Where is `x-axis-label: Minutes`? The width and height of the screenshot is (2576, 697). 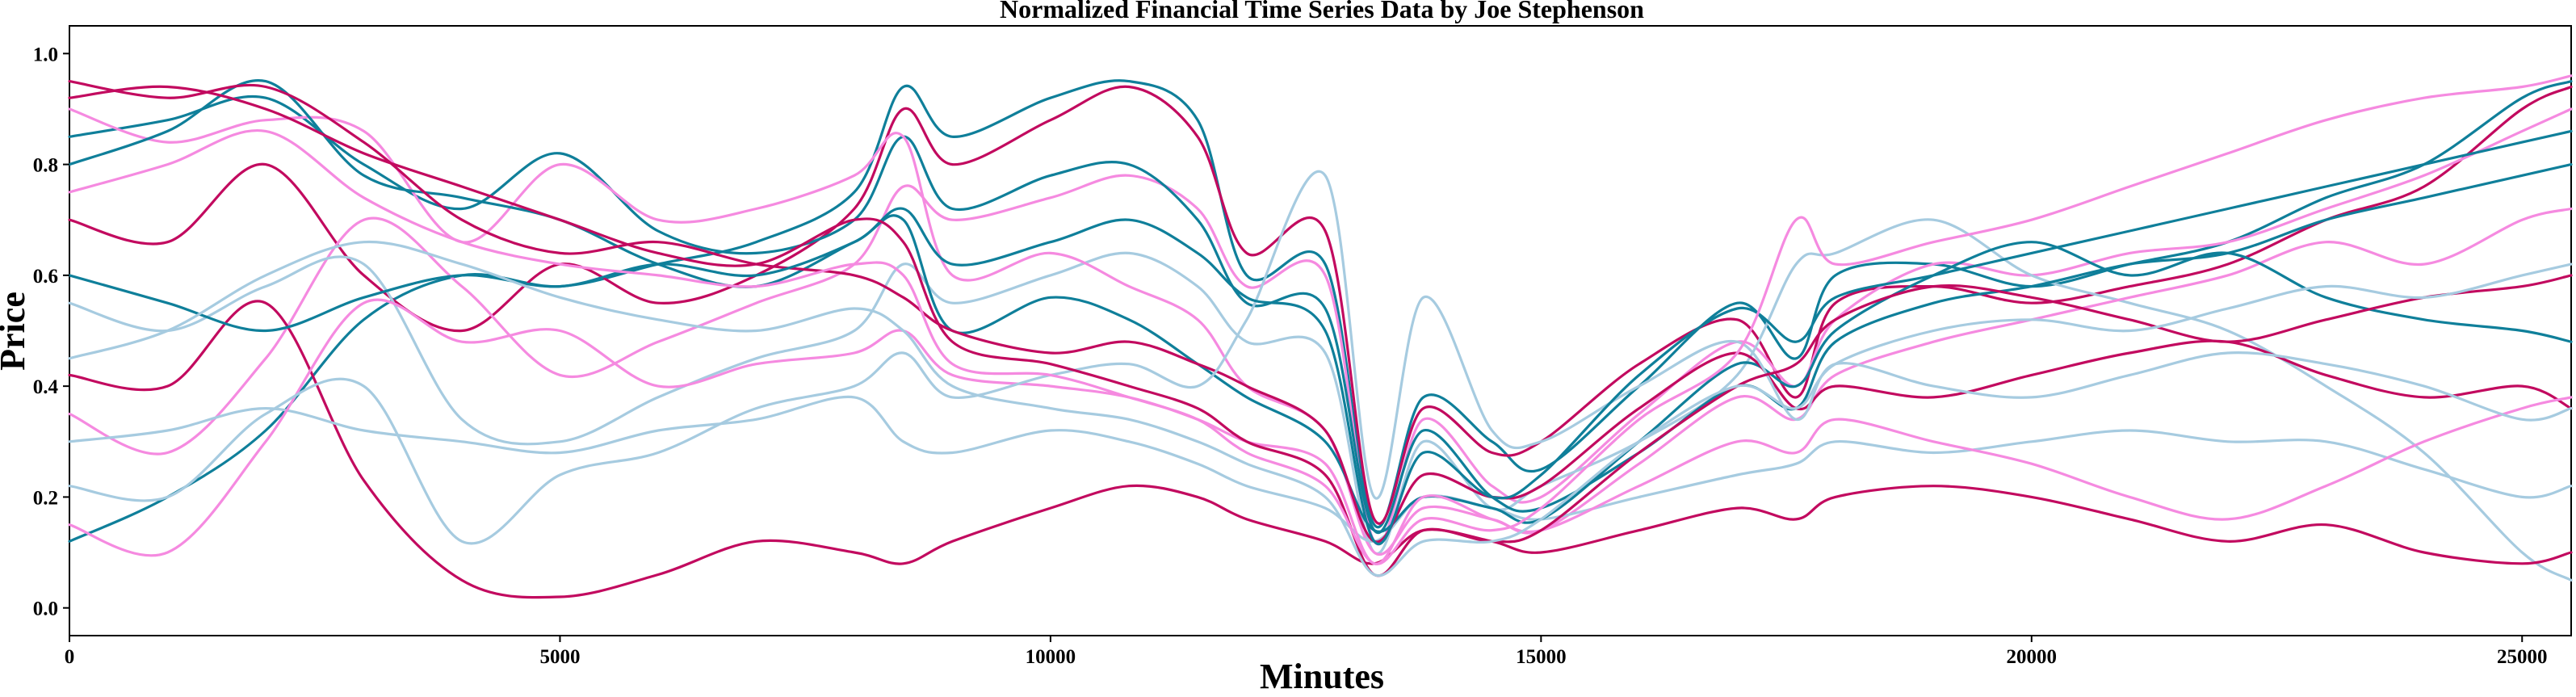 x-axis-label: Minutes is located at coordinates (1322, 677).